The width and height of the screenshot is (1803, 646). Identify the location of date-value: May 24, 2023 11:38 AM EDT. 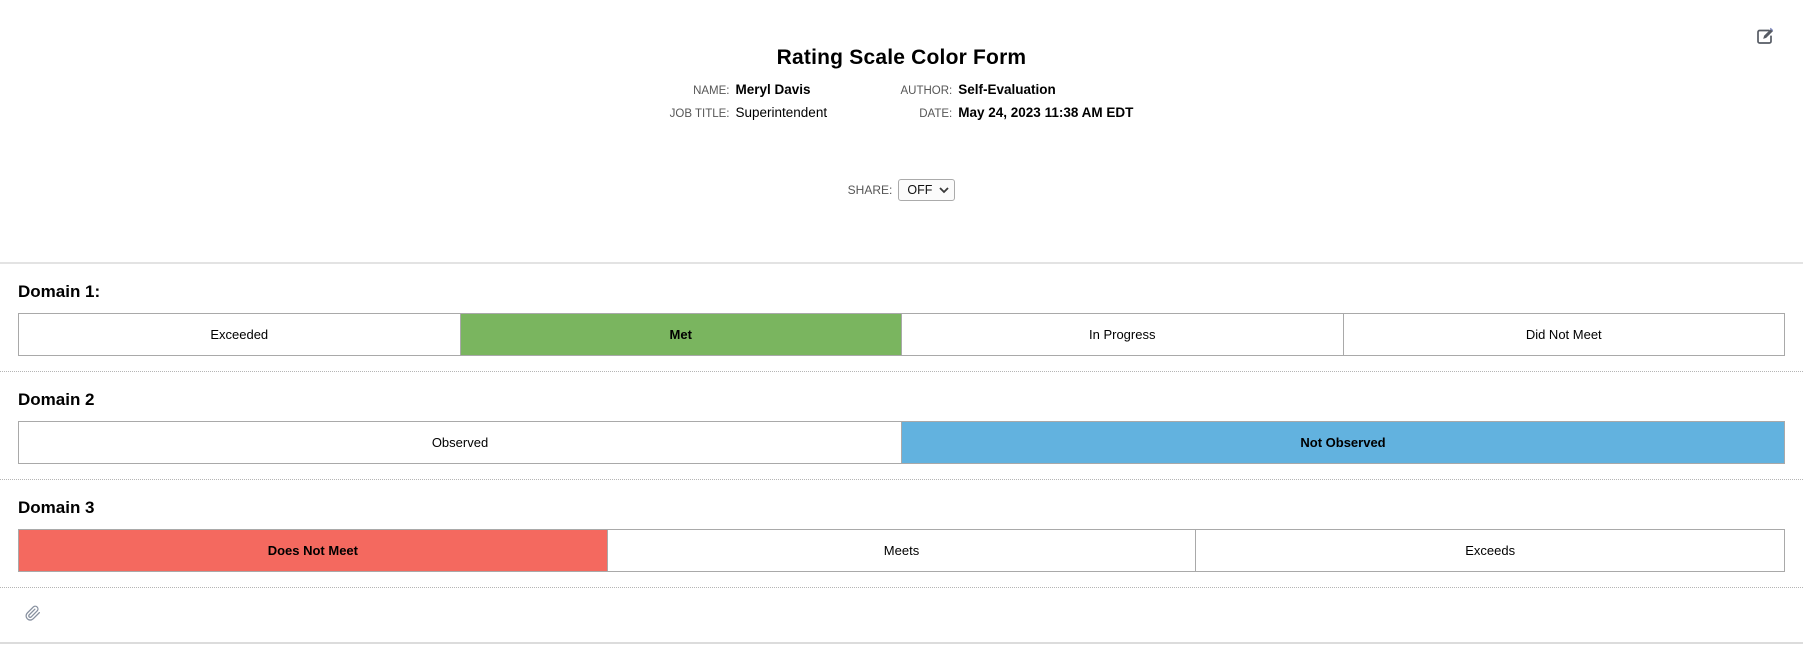
(1046, 112).